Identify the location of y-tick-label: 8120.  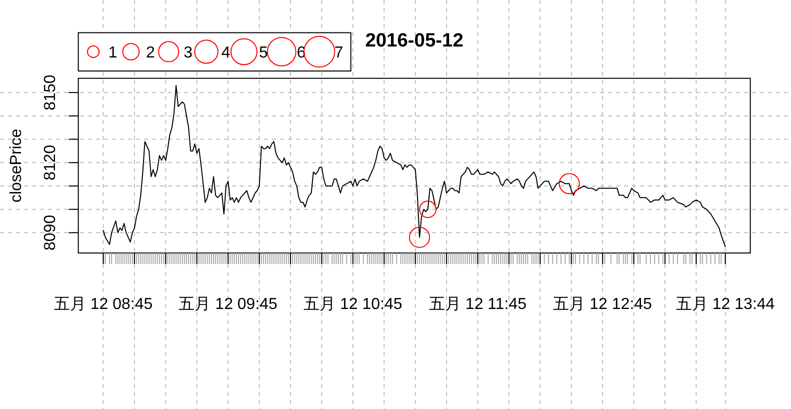
(50, 162).